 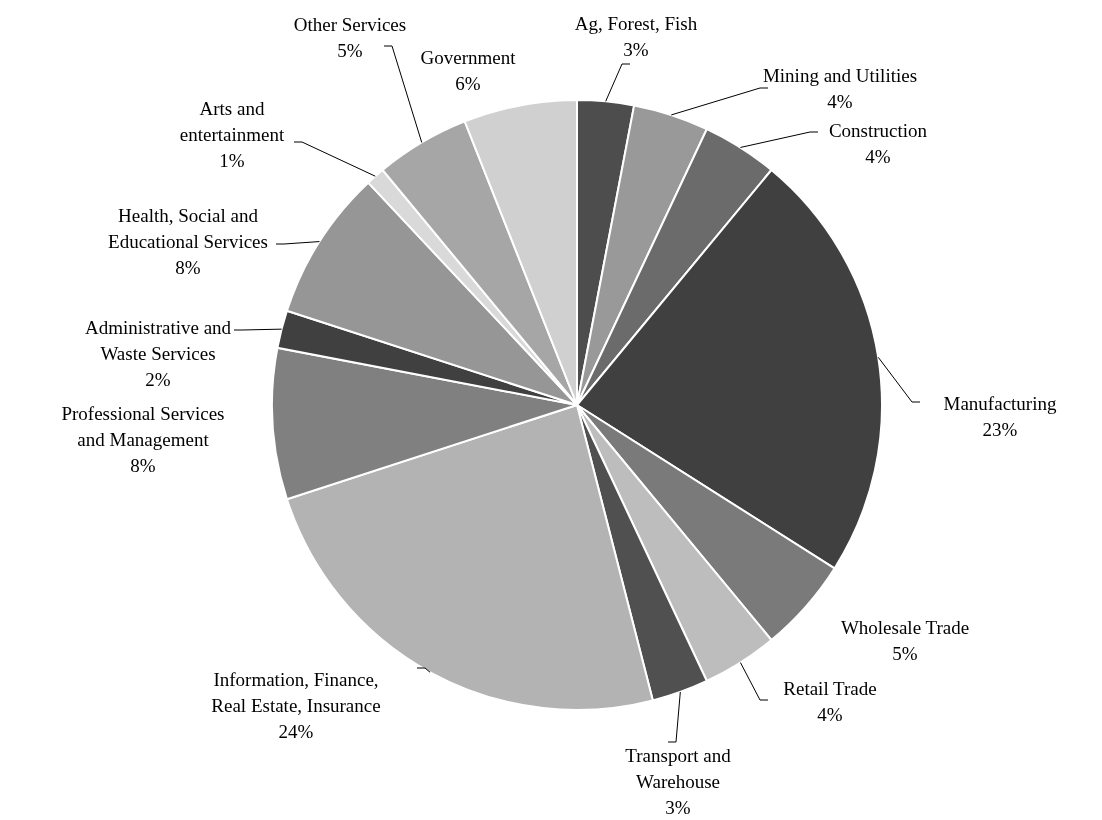 What do you see at coordinates (296, 731) in the screenshot?
I see `data-label: 24%` at bounding box center [296, 731].